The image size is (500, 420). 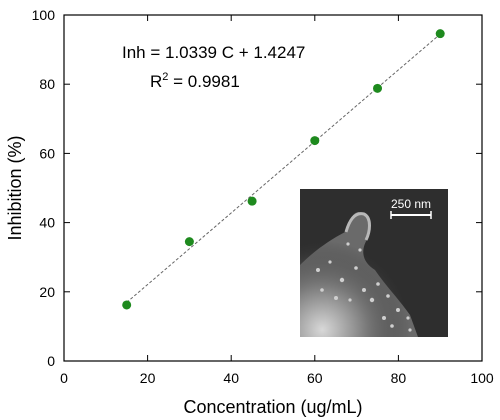 I want to click on y-tick-label: 60, so click(x=47, y=153).